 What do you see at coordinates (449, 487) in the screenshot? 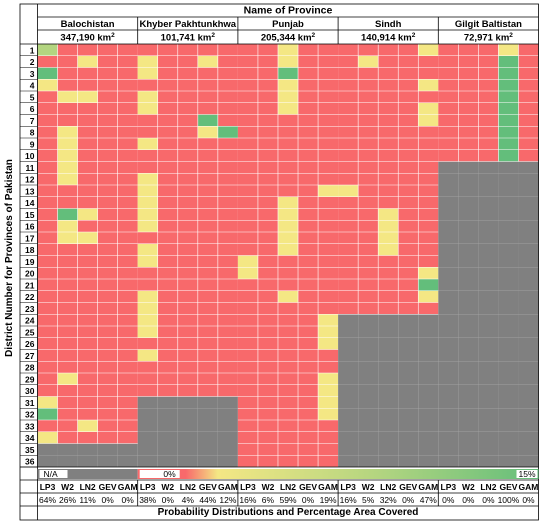
I see `distribution-label: LP3` at bounding box center [449, 487].